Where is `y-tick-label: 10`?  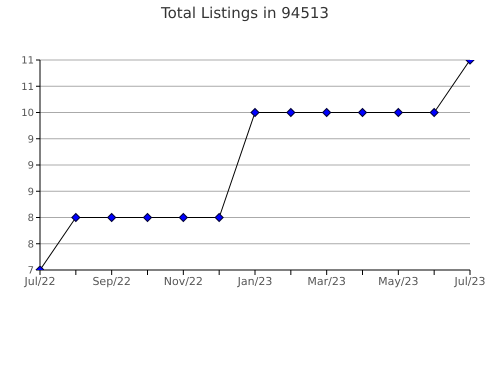 y-tick-label: 10 is located at coordinates (27, 114).